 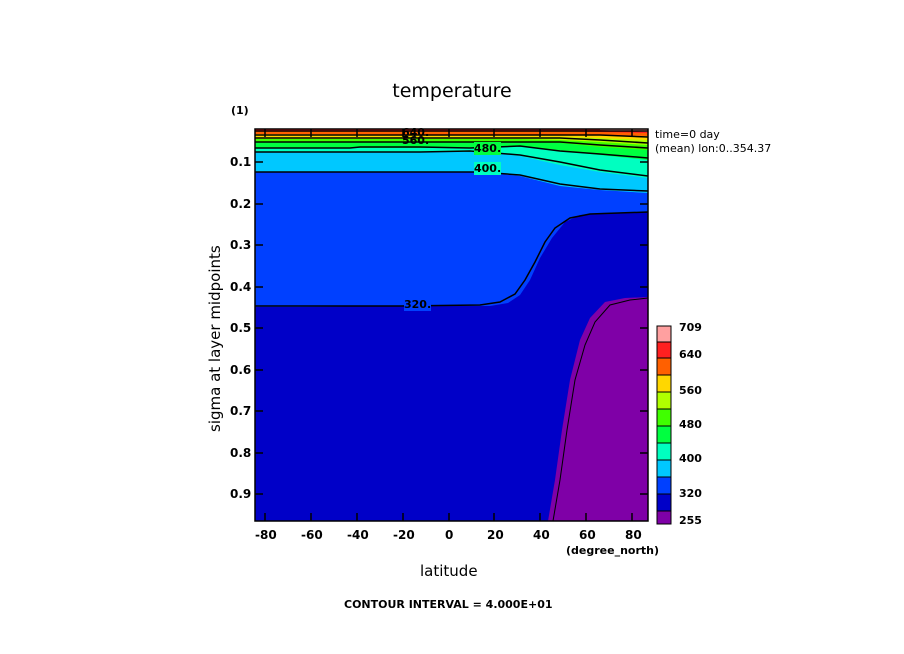 I want to click on y-tick-label: 0.2, so click(x=241, y=204).